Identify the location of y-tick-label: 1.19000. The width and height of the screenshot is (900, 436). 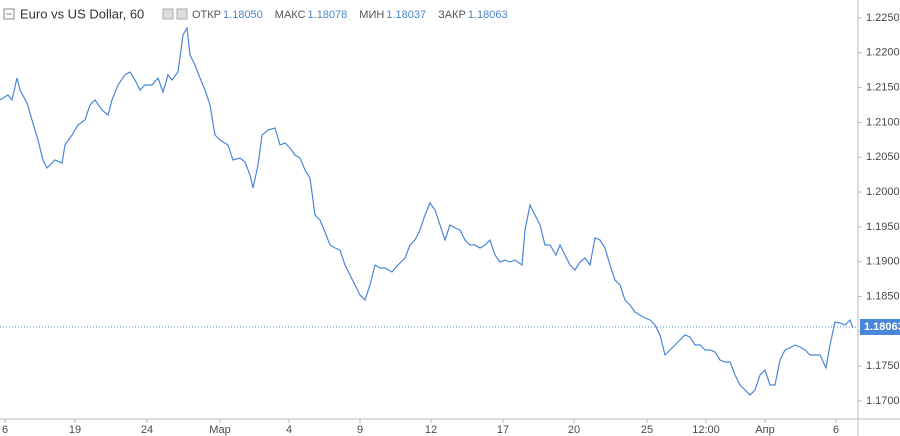
(883, 262).